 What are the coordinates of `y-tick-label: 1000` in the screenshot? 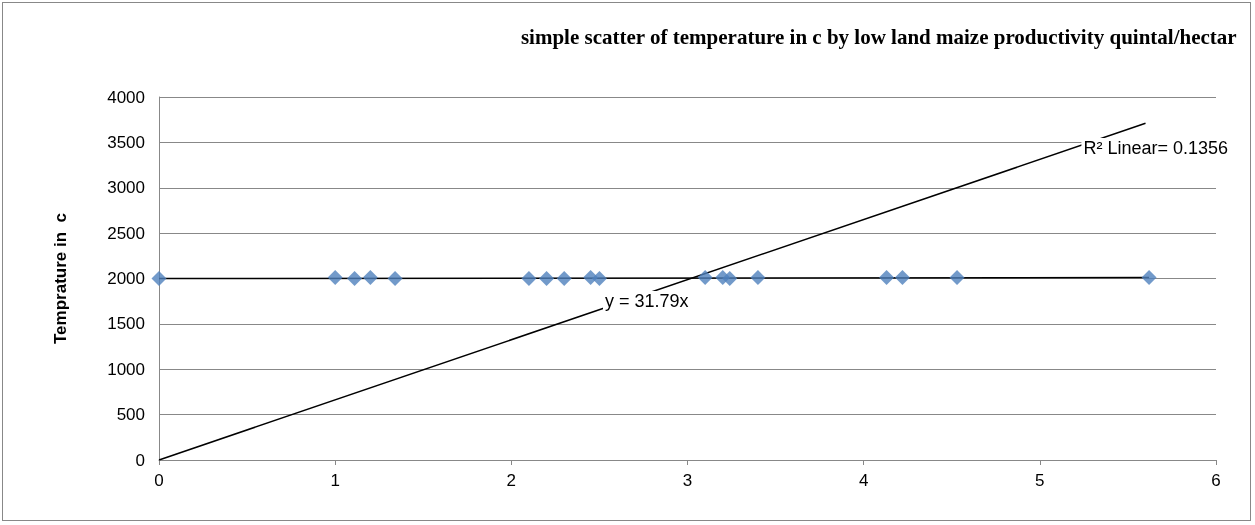 It's located at (126, 369).